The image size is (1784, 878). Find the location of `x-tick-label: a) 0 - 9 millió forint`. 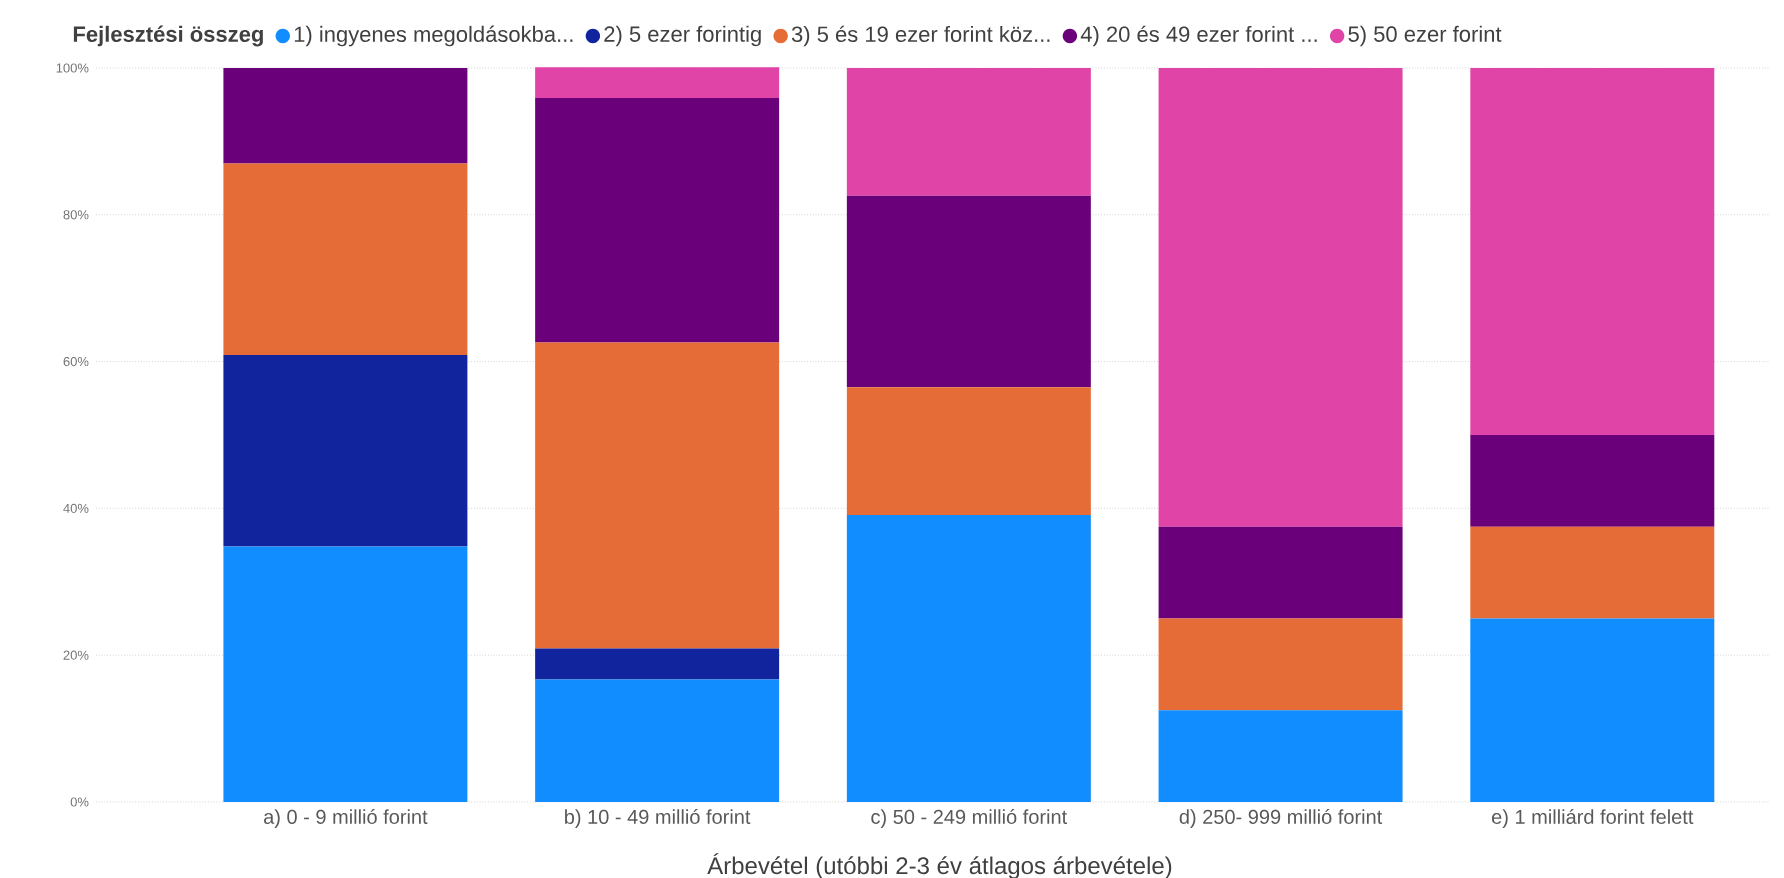

x-tick-label: a) 0 - 9 millió forint is located at coordinates (346, 818).